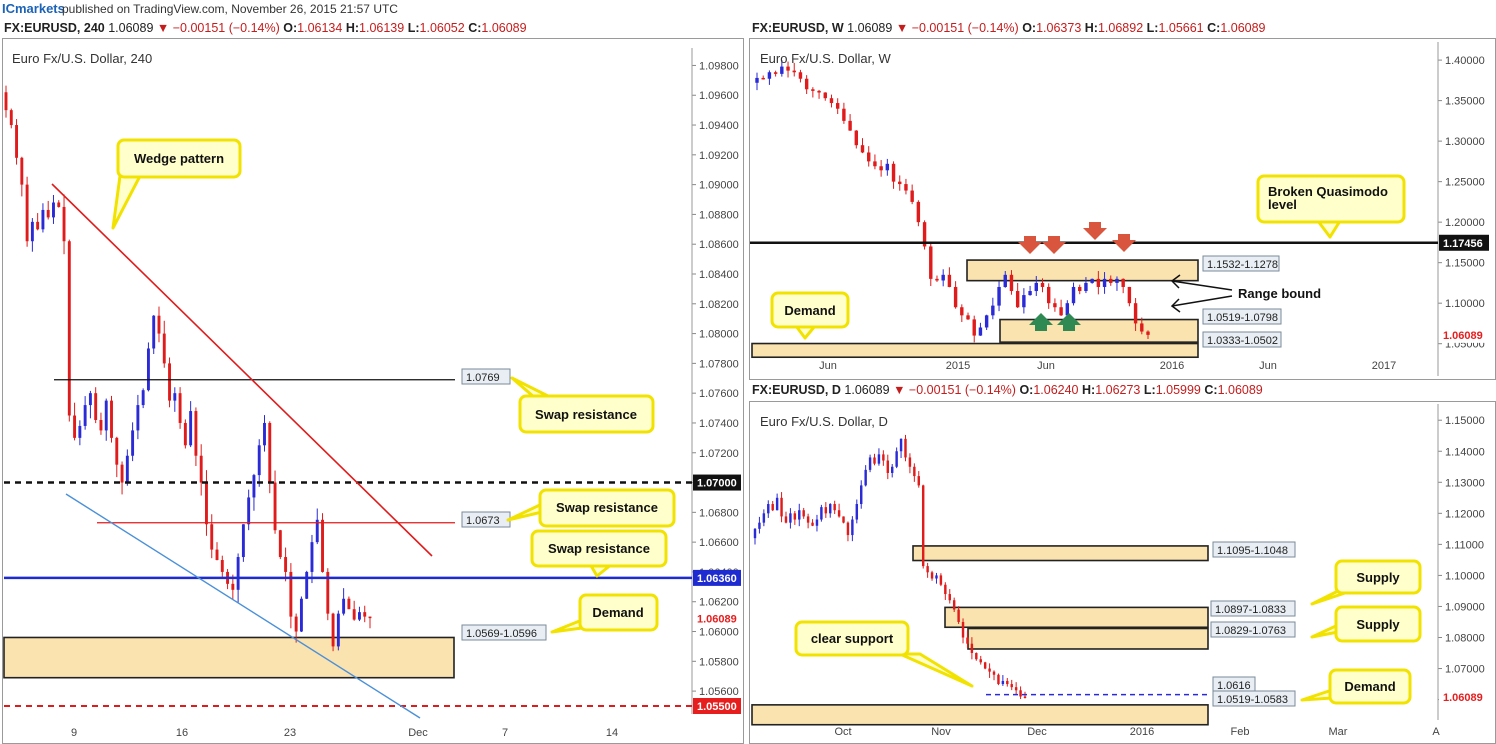 The height and width of the screenshot is (744, 1496). Describe the element at coordinates (1201, 304) in the screenshot. I see `range-arrow-down-icon` at that location.